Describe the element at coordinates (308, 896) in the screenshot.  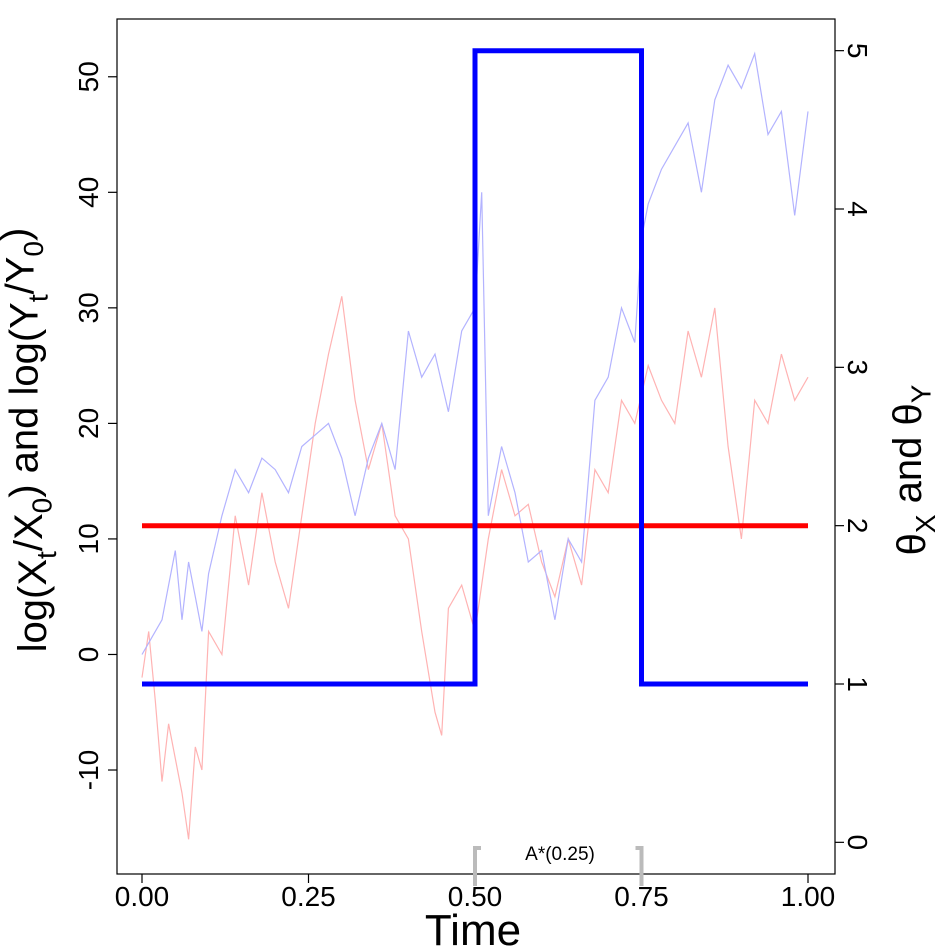
I see `x-tick-label: 0.25` at that location.